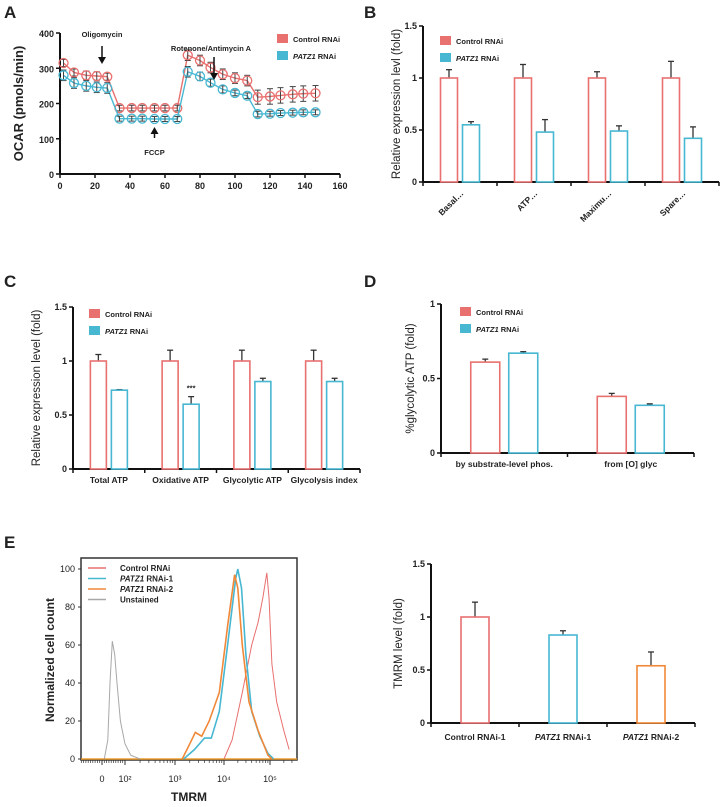 This screenshot has height=807, width=725. What do you see at coordinates (154, 152) in the screenshot?
I see `annotation-label: FCCP` at bounding box center [154, 152].